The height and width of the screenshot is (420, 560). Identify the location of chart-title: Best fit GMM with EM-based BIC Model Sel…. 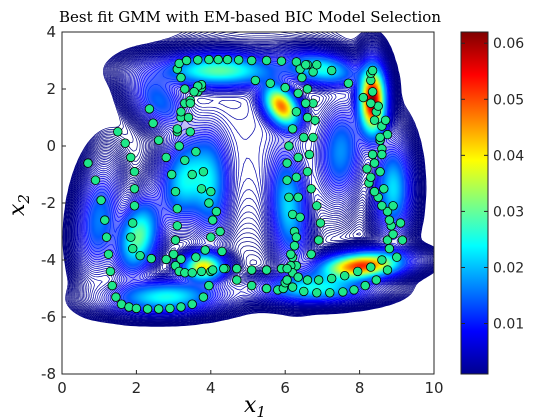
(250, 17).